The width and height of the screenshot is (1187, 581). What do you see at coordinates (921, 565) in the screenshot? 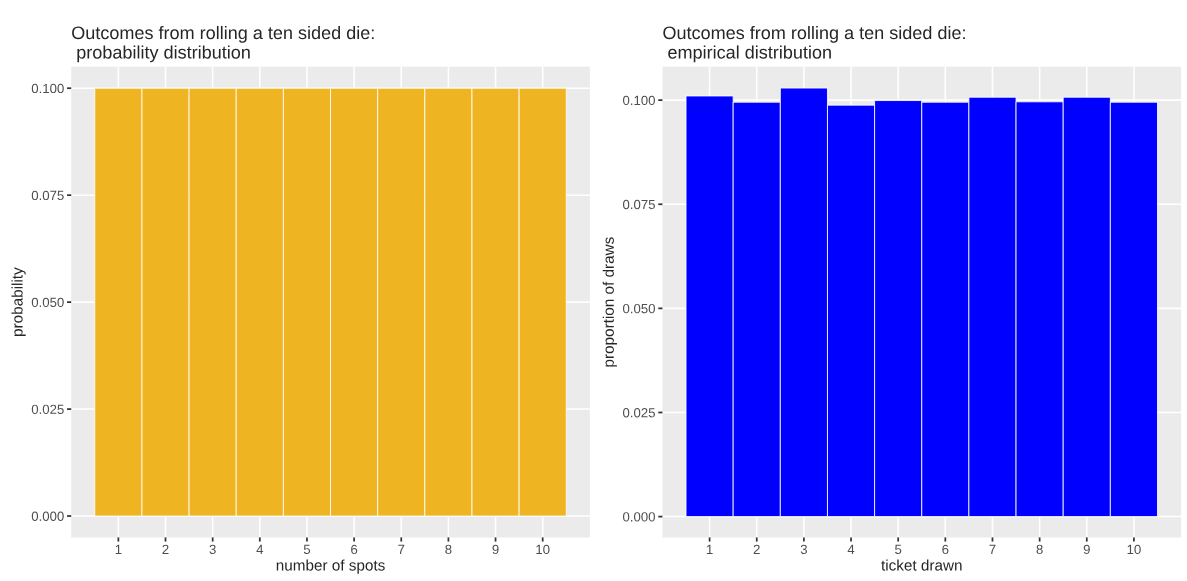
I see `x-axis-title: ticket drawn` at bounding box center [921, 565].